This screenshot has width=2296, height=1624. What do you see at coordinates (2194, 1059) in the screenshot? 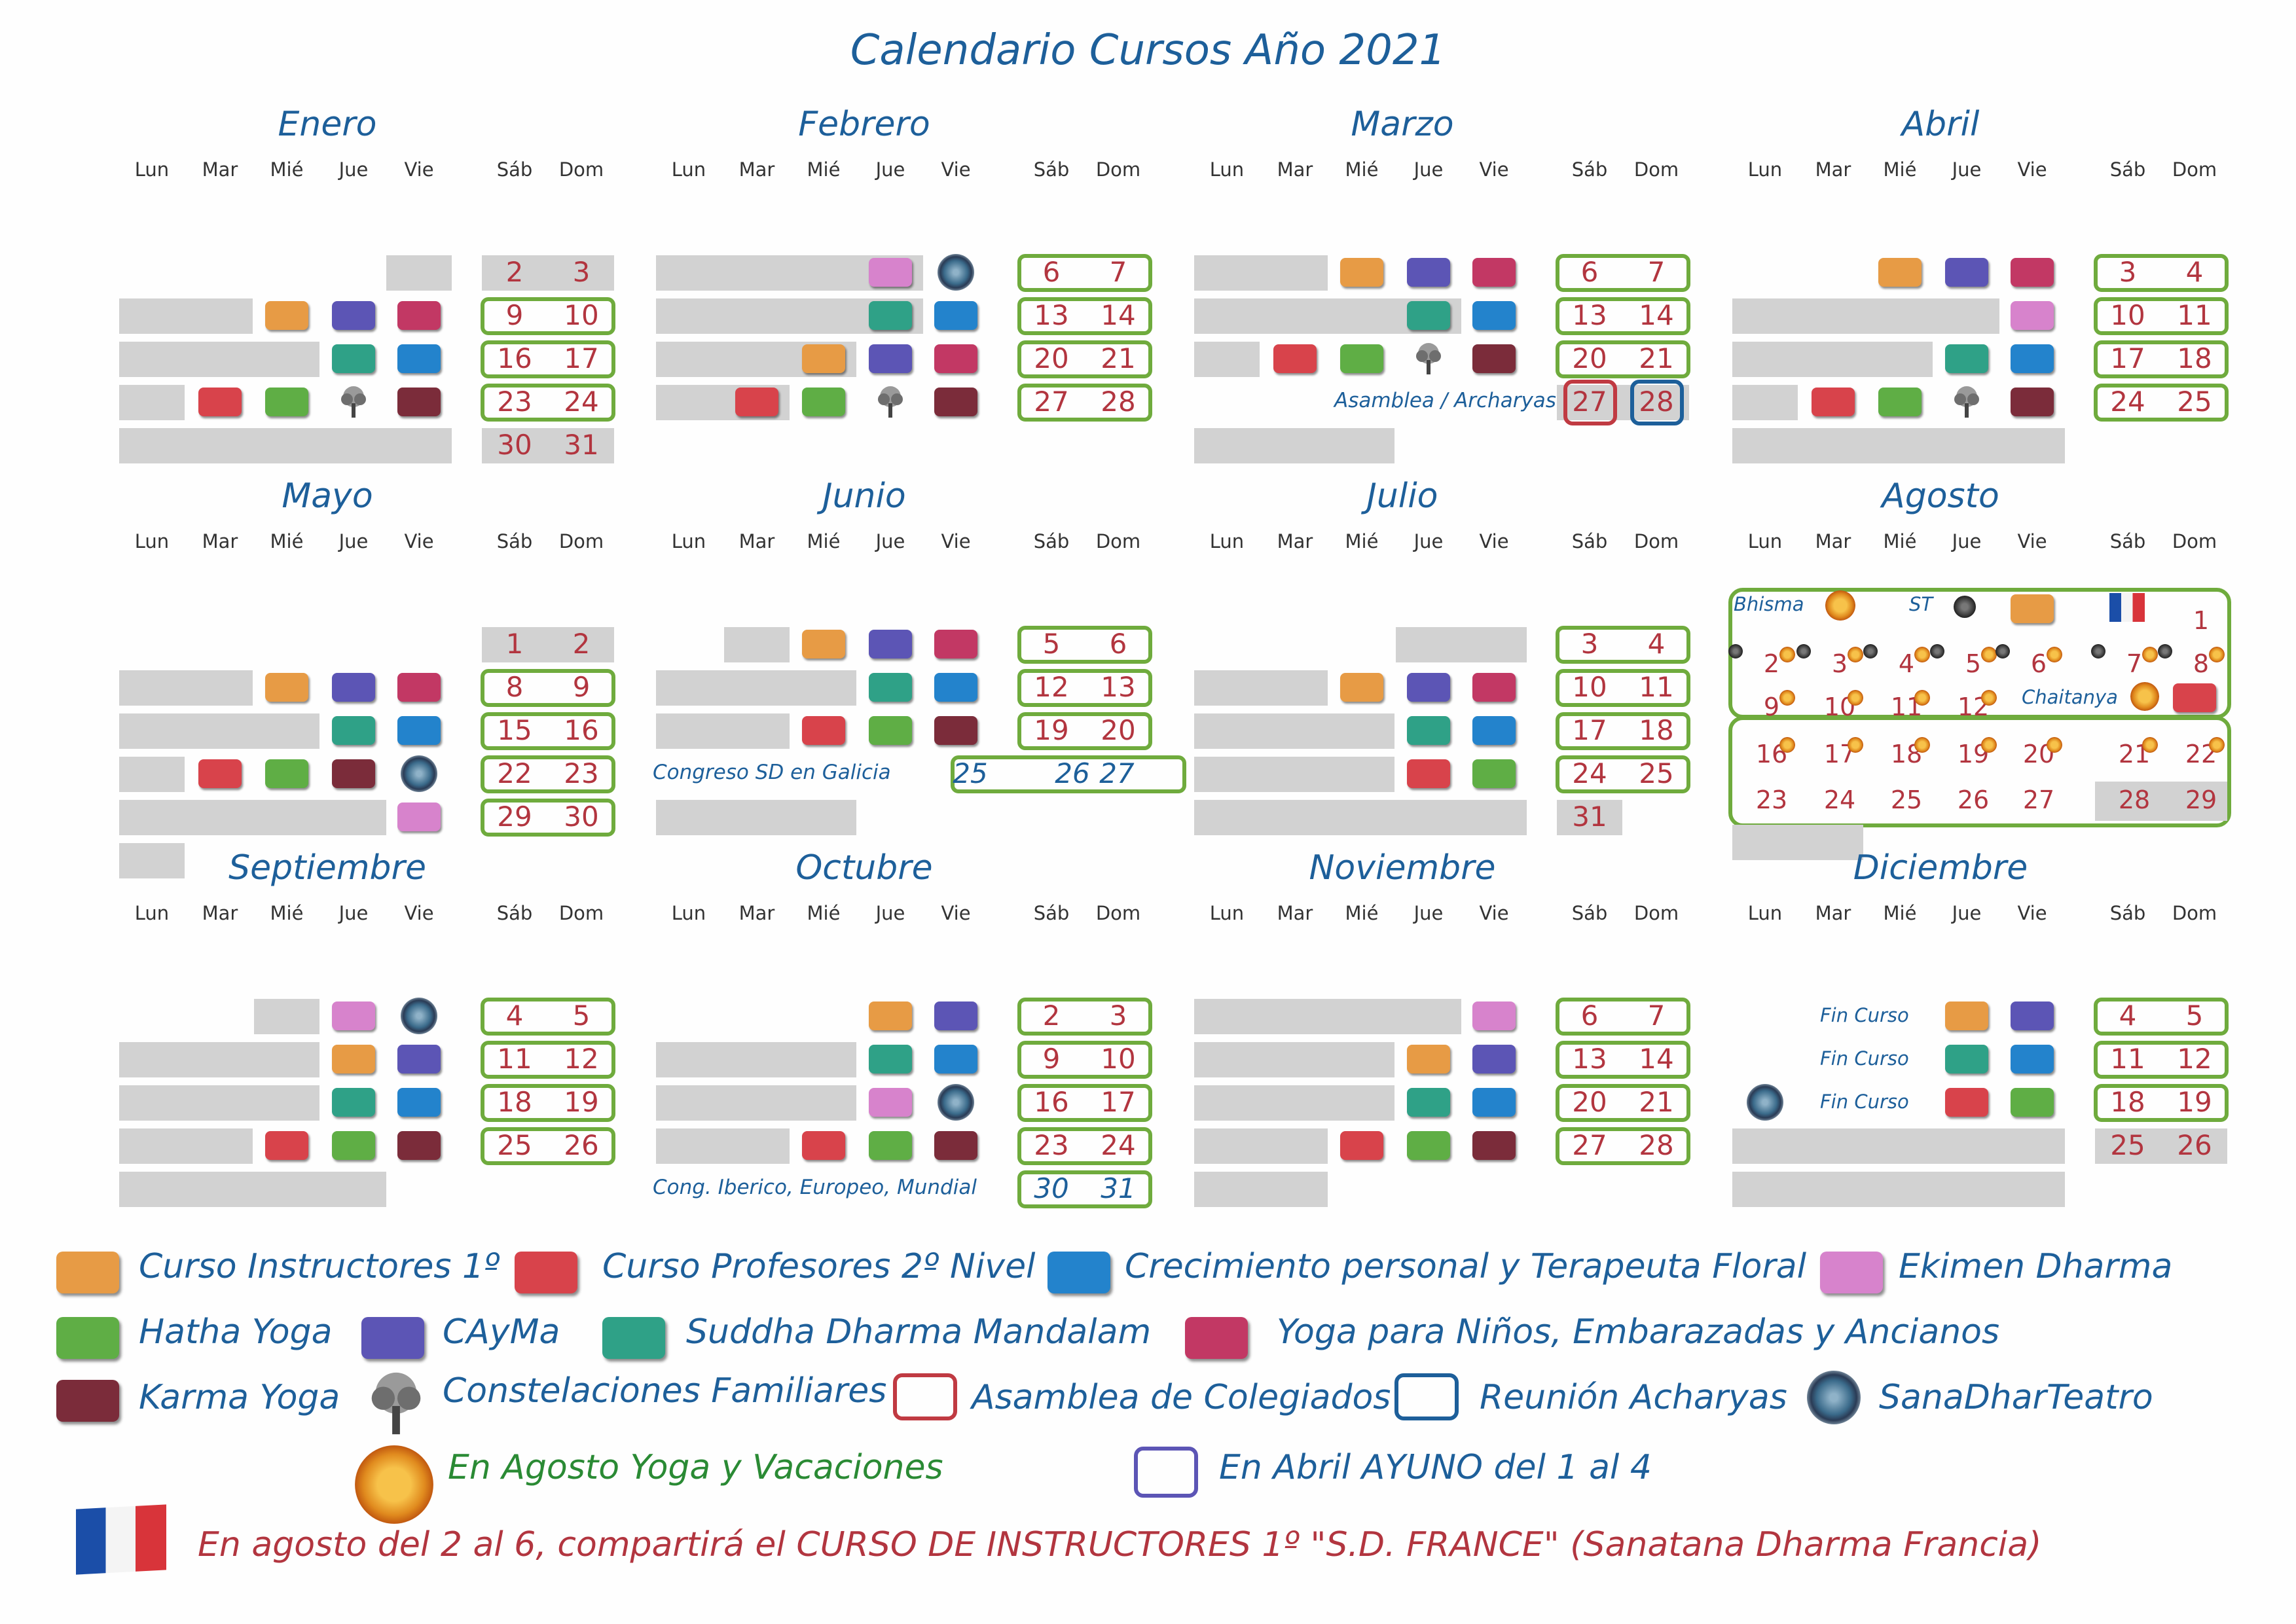
I see `day-number: 12` at bounding box center [2194, 1059].